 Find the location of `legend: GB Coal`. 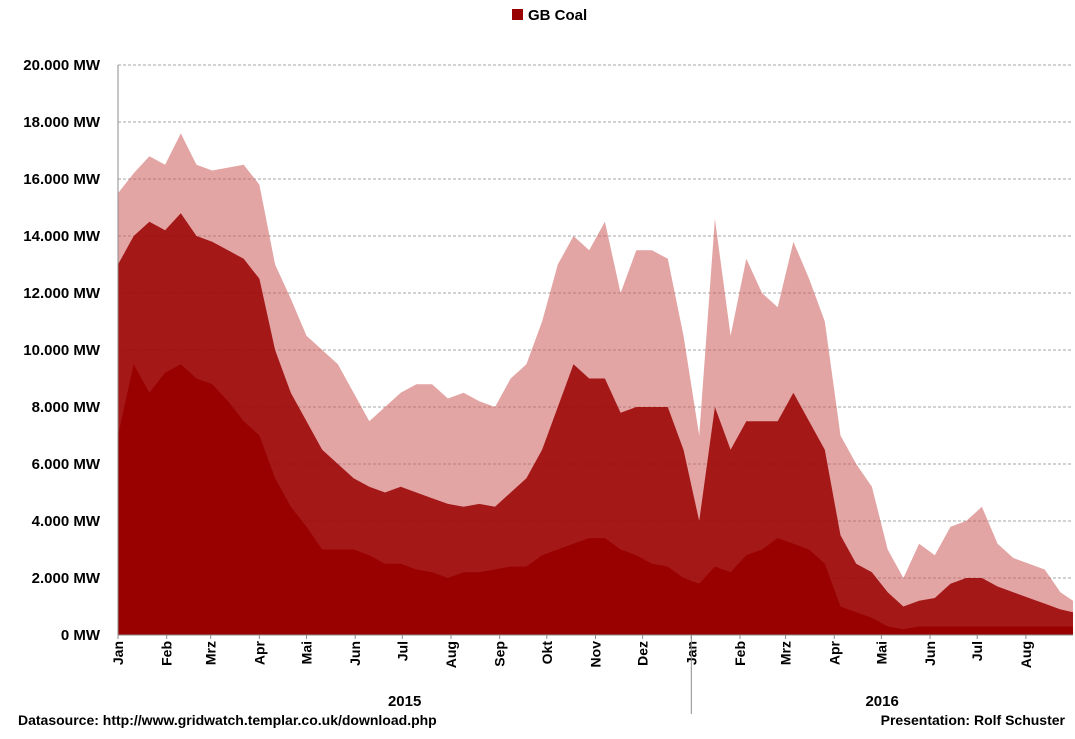

legend: GB Coal is located at coordinates (549, 15).